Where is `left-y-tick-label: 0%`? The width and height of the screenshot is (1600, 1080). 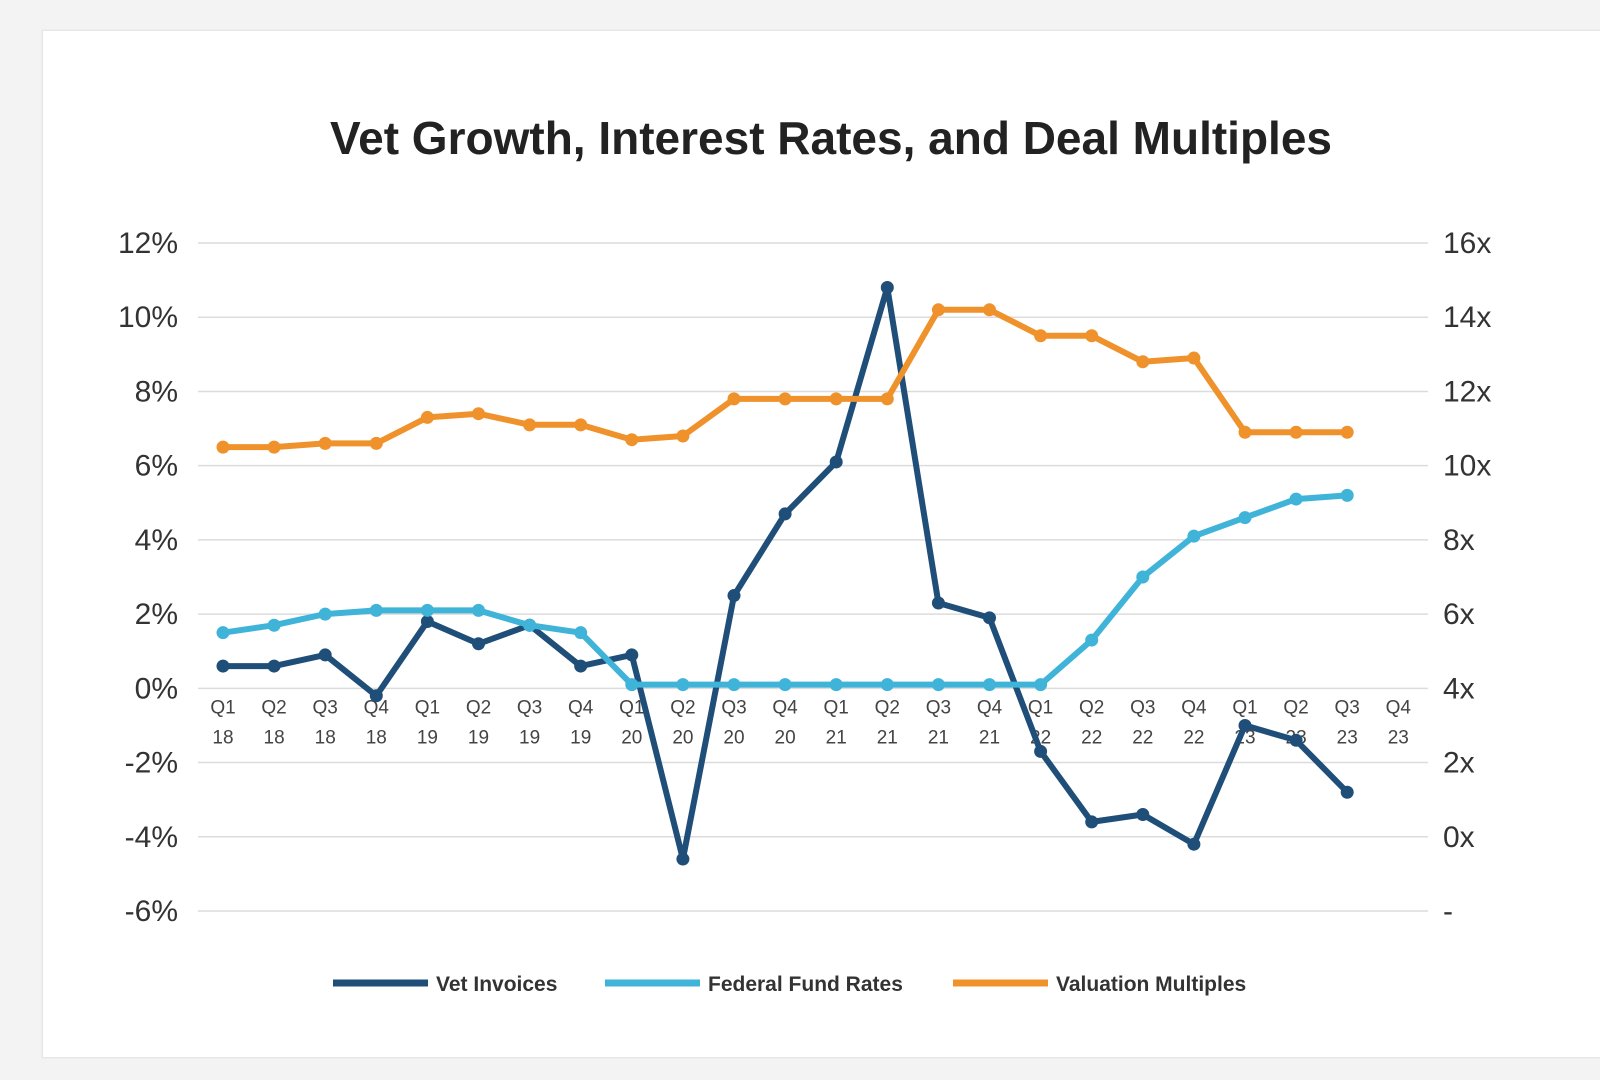 left-y-tick-label: 0% is located at coordinates (156, 688).